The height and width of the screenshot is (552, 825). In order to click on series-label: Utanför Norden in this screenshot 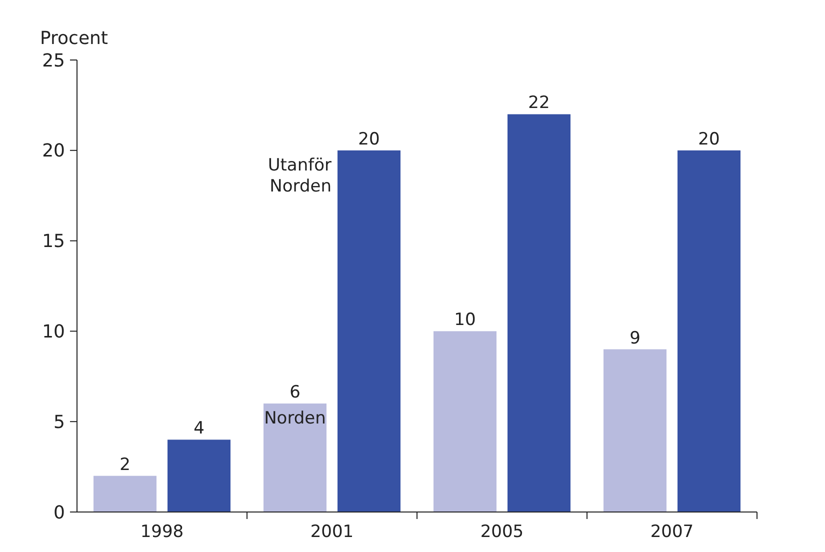, I will do `click(300, 175)`.